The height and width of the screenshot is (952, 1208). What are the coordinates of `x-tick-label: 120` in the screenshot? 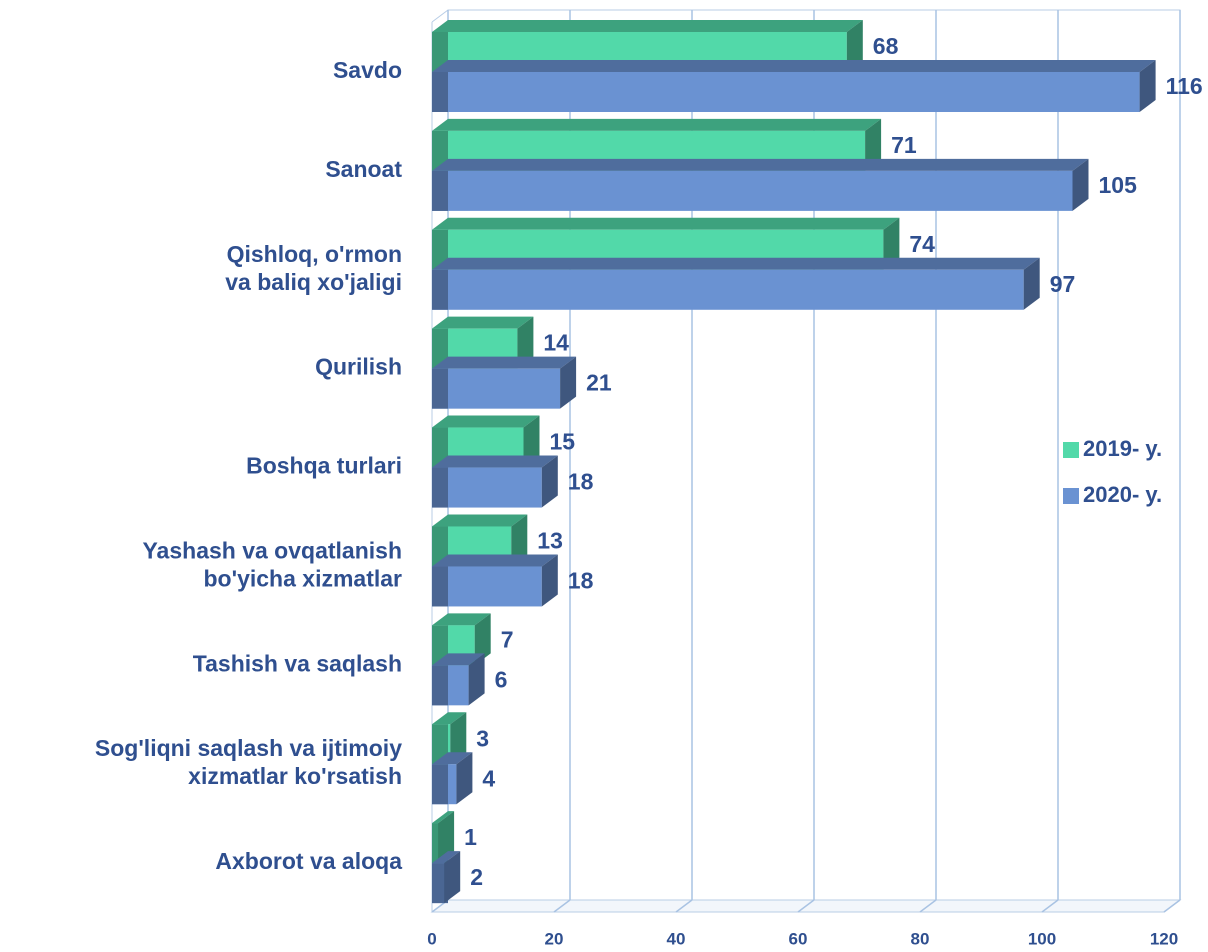 It's located at (1164, 938).